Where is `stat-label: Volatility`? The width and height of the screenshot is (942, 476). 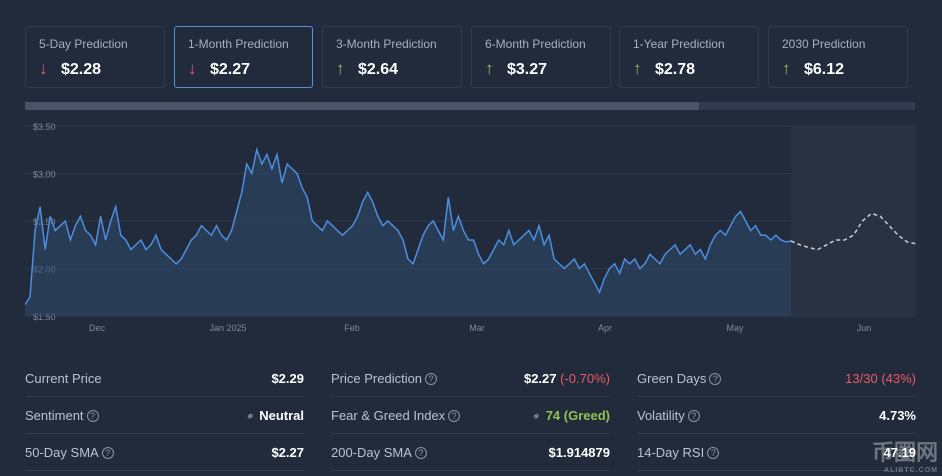
stat-label: Volatility is located at coordinates (661, 415).